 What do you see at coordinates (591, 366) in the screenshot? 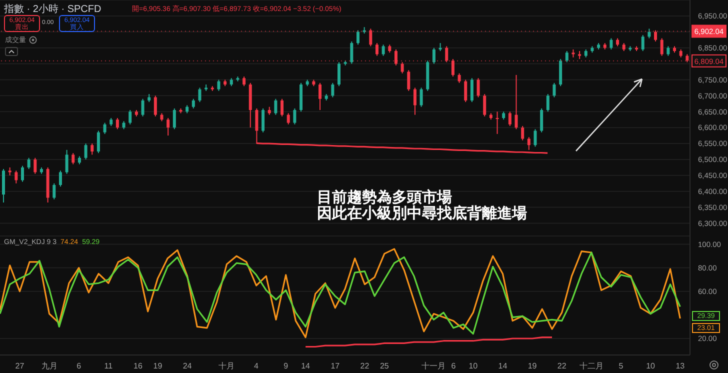
I see `x-tick-label: 十二月` at bounding box center [591, 366].